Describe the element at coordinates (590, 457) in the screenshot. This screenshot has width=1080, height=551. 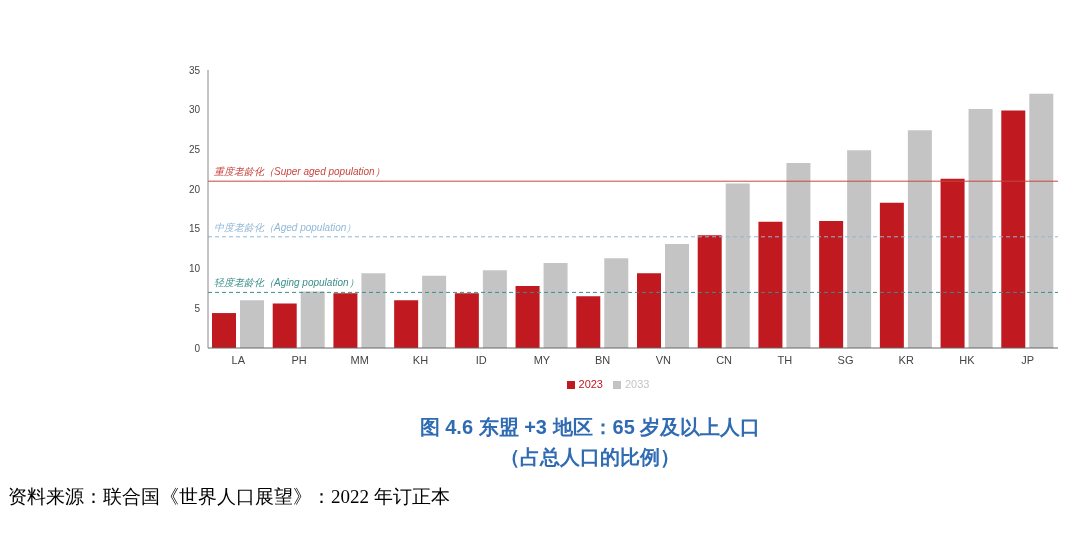
I see `text: （占总人口的比例）` at that location.